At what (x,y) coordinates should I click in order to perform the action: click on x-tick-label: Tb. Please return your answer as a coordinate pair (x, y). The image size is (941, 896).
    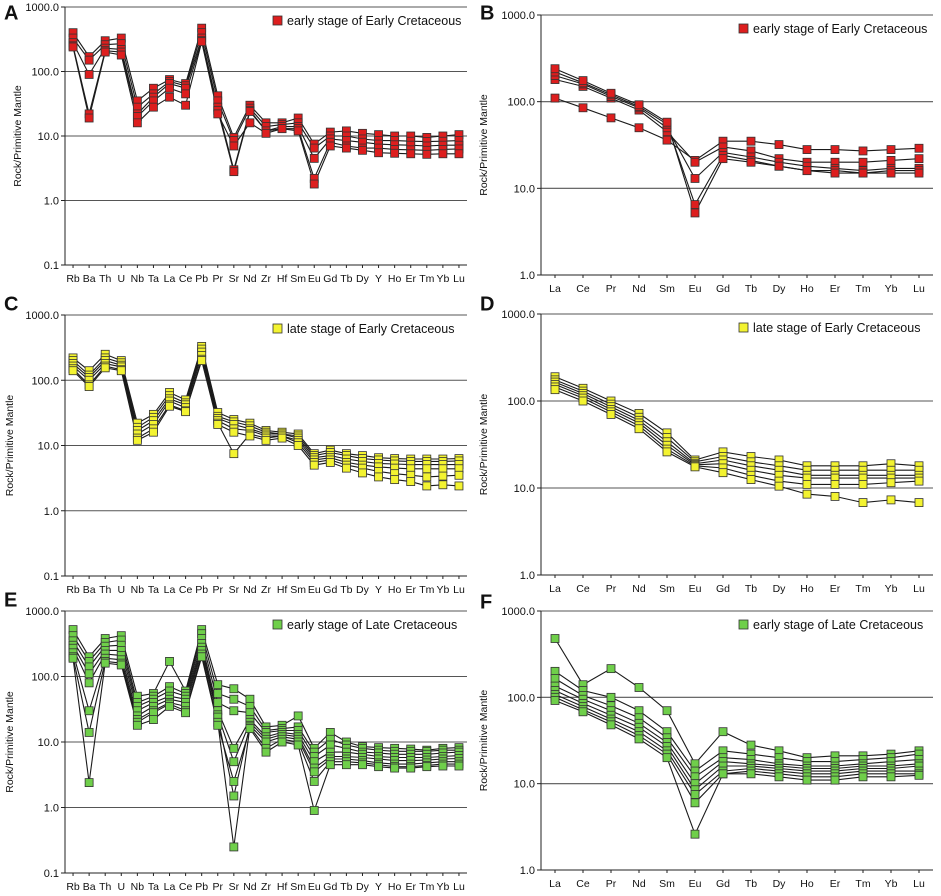
    Looking at the image, I should click on (751, 884).